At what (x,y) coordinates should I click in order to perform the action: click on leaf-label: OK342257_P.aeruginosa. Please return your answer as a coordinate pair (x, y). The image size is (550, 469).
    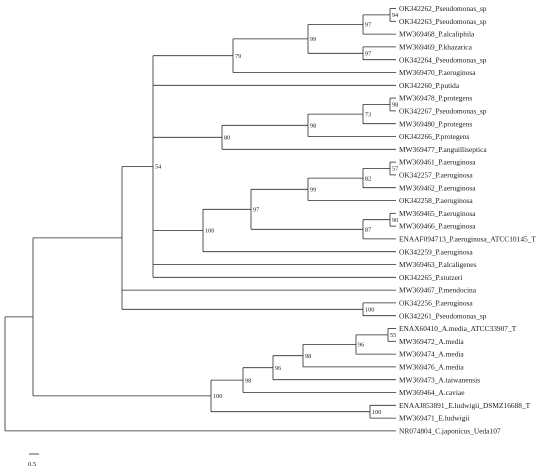
    Looking at the image, I should click on (436, 175).